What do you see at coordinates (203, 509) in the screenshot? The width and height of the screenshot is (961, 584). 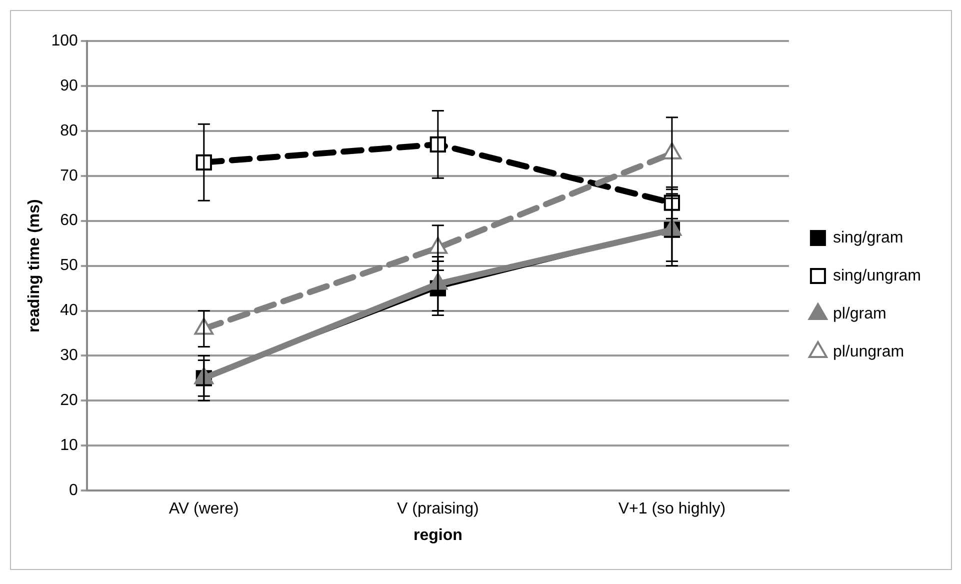 I see `x-tick-label: AV (were)` at bounding box center [203, 509].